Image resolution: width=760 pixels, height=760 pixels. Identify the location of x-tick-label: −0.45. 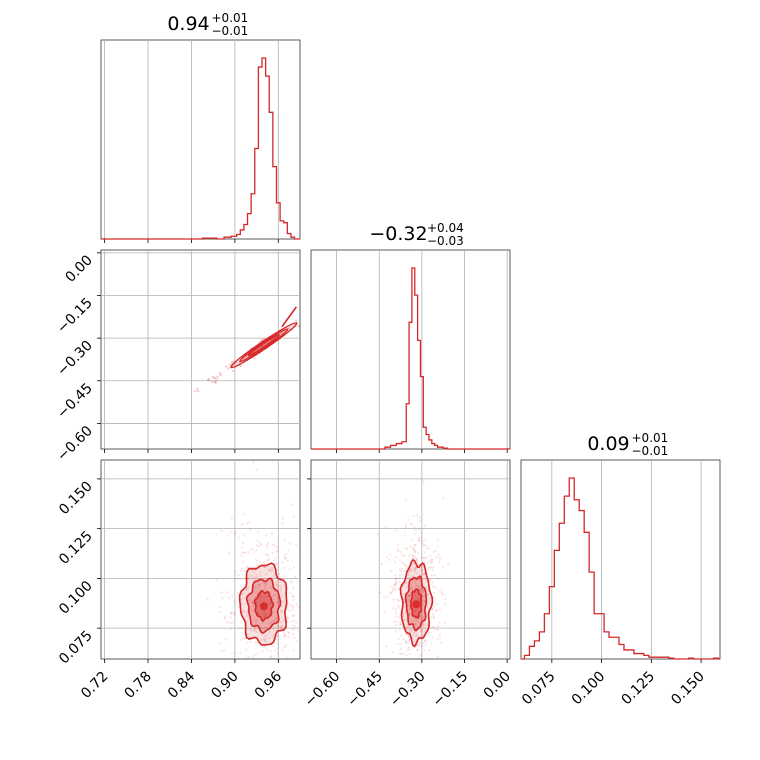
(365, 690).